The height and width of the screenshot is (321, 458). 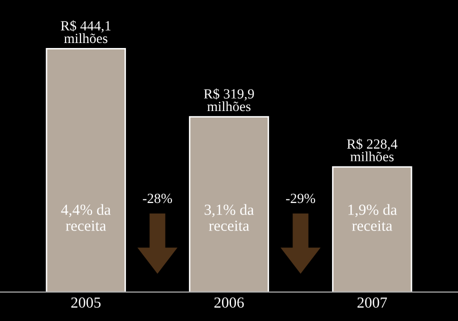 What do you see at coordinates (229, 100) in the screenshot?
I see `data-label: R$ 319,9 milhões` at bounding box center [229, 100].